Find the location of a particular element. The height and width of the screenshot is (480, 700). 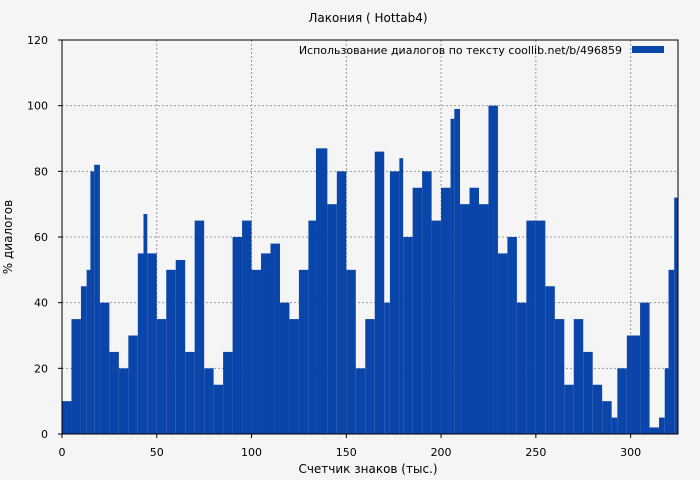

y-tick-label: 40 is located at coordinates (41, 303).